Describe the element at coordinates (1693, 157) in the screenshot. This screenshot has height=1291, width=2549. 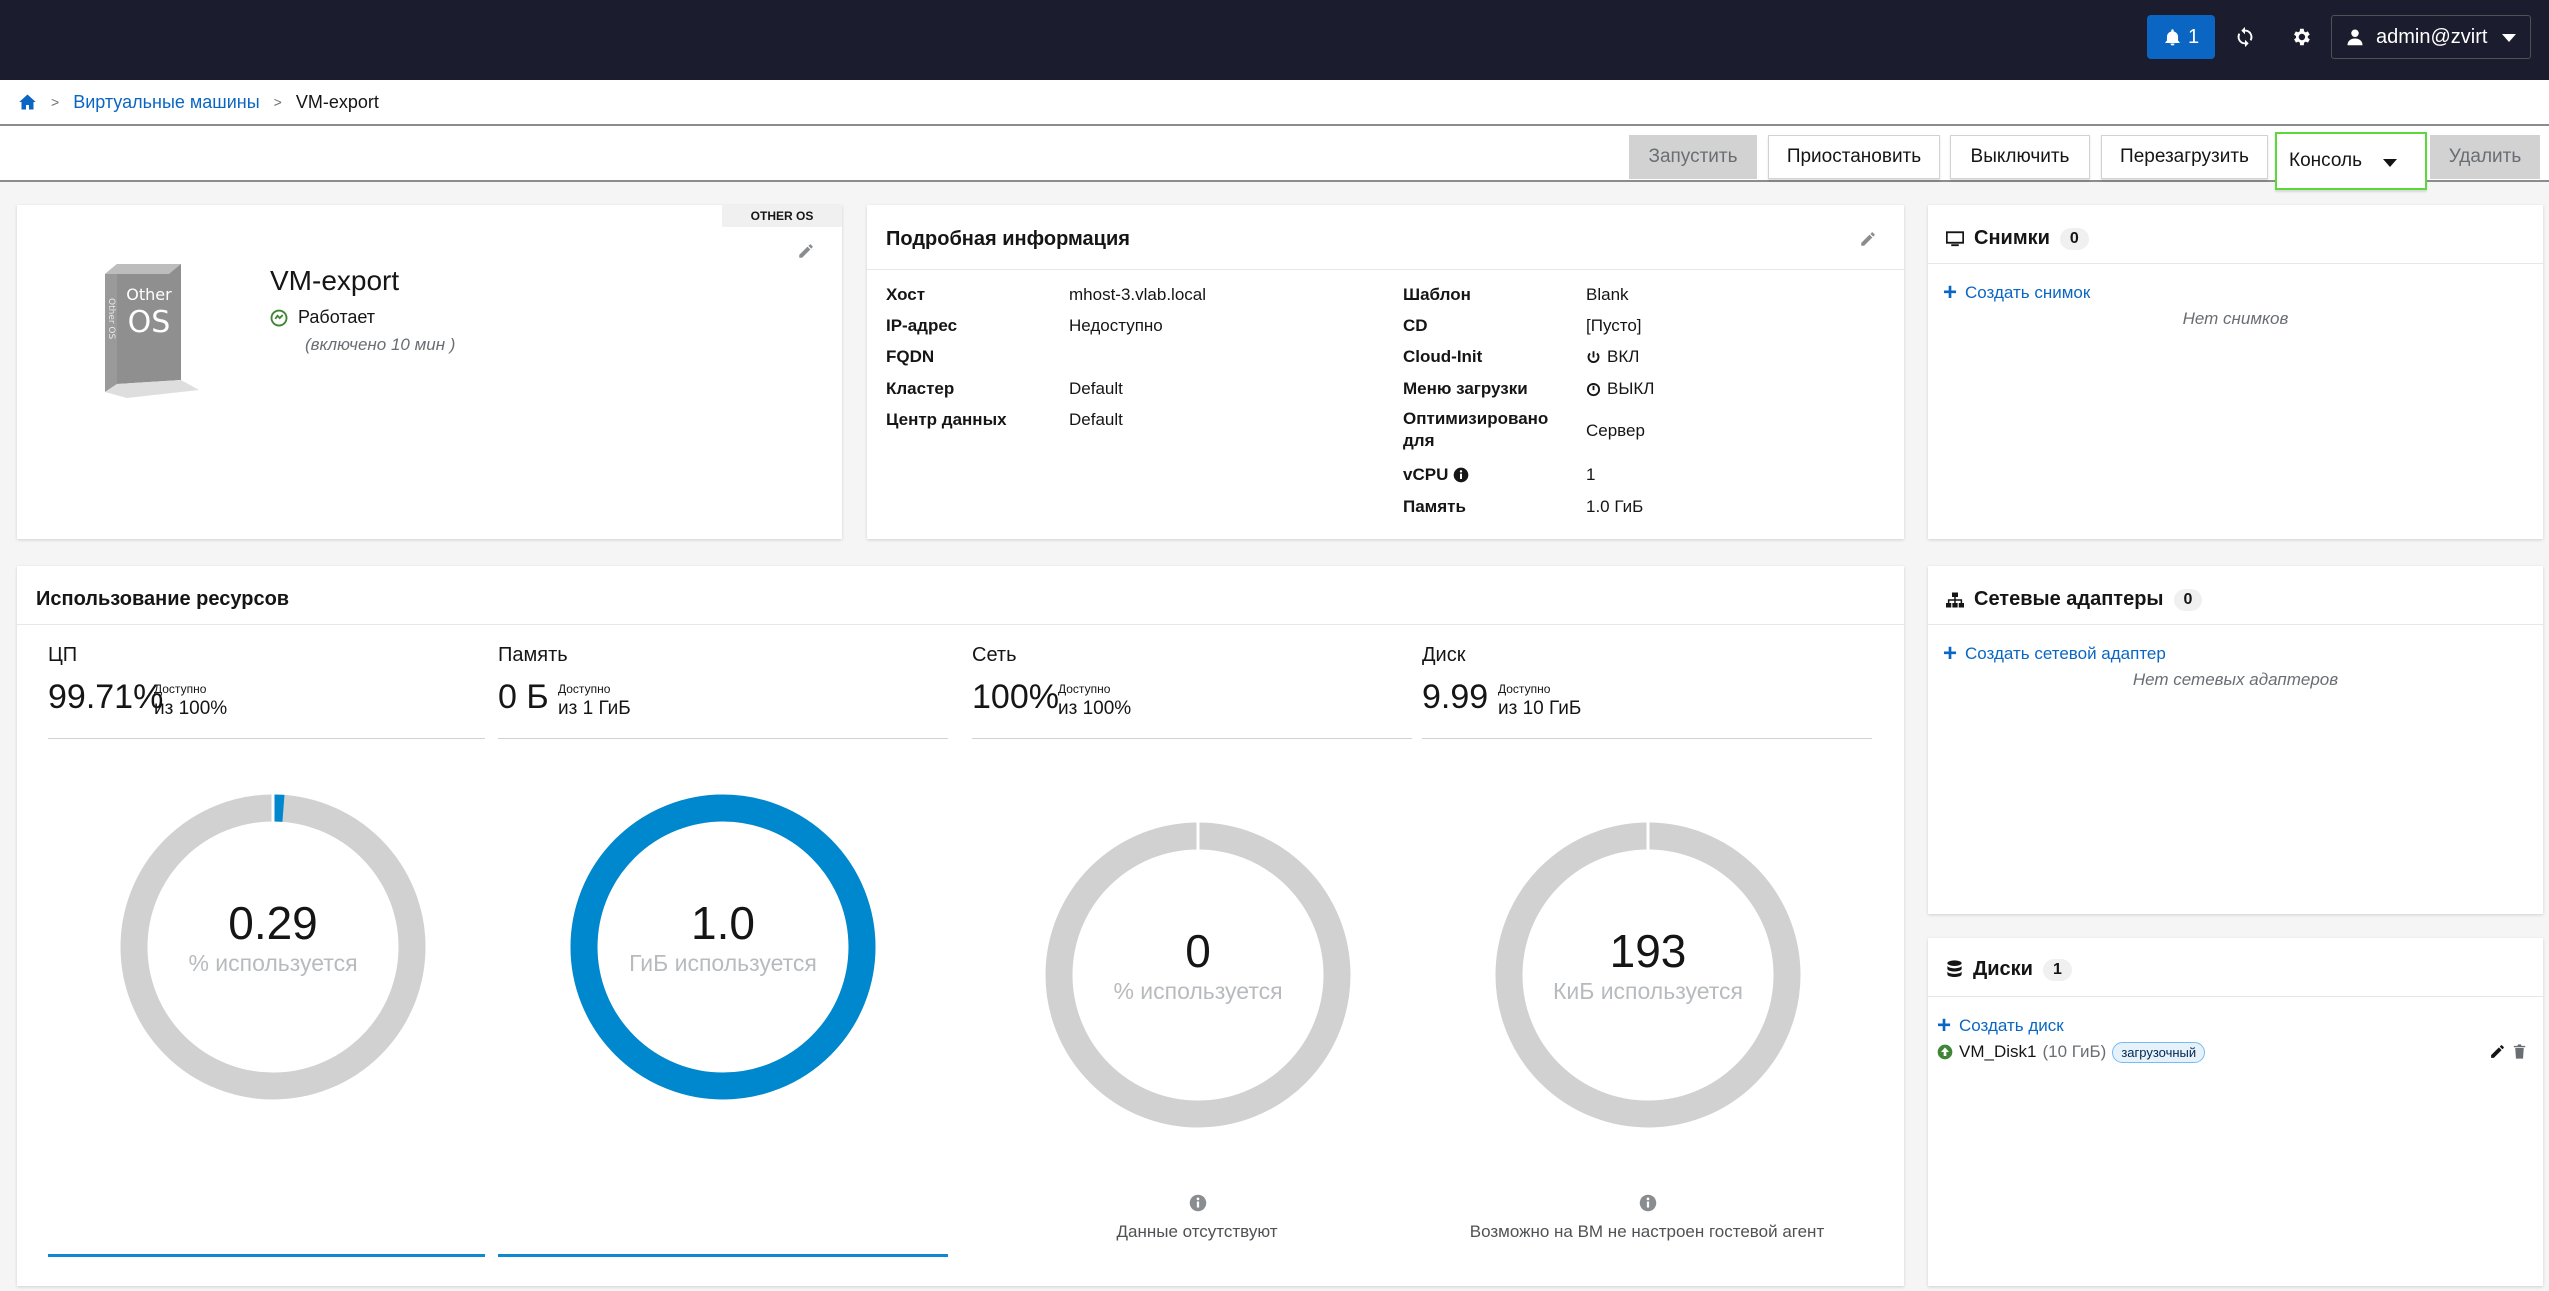
I see `start-button: Запустить` at that location.